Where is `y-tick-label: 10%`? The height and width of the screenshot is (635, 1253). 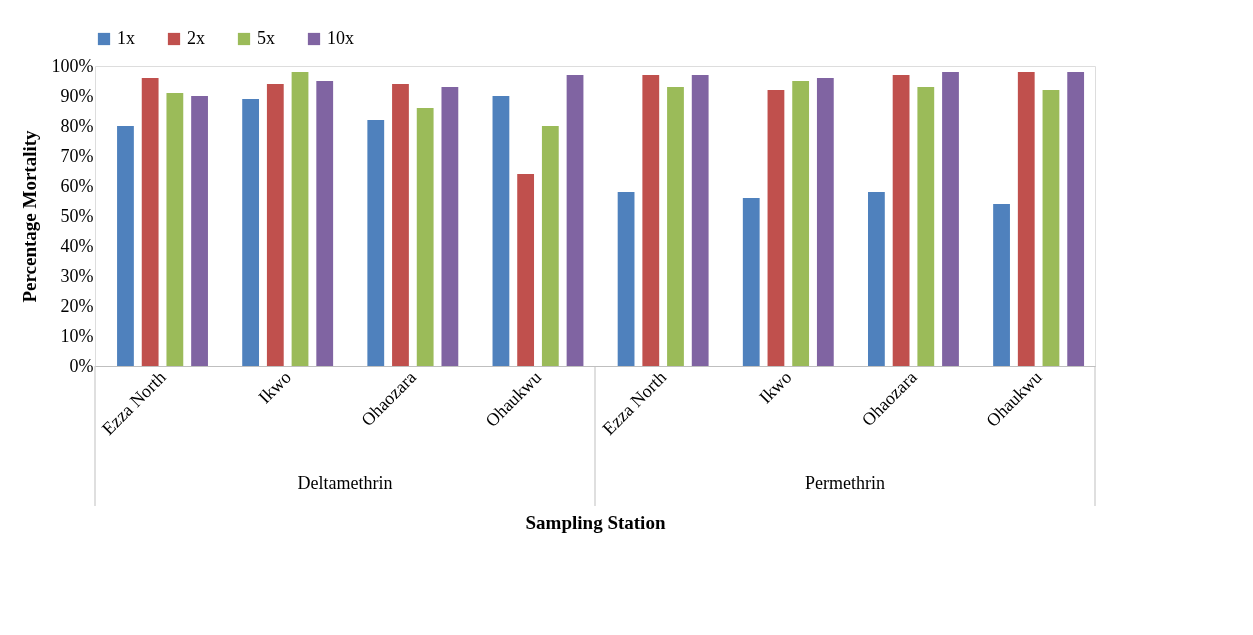 y-tick-label: 10% is located at coordinates (77, 335).